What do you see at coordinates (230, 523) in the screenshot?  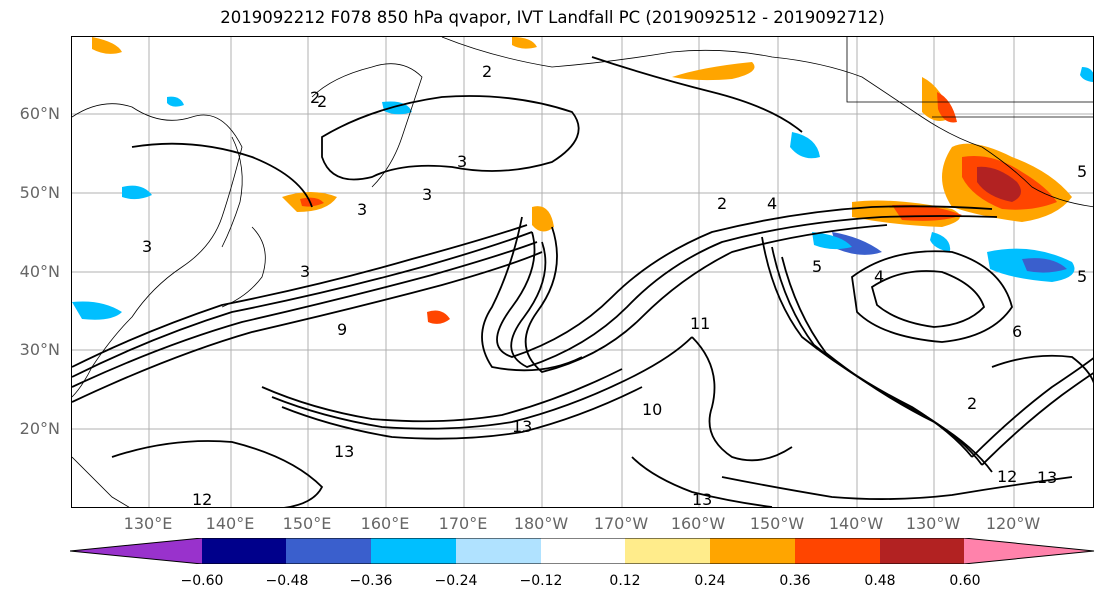 I see `lon-label: 140°E` at bounding box center [230, 523].